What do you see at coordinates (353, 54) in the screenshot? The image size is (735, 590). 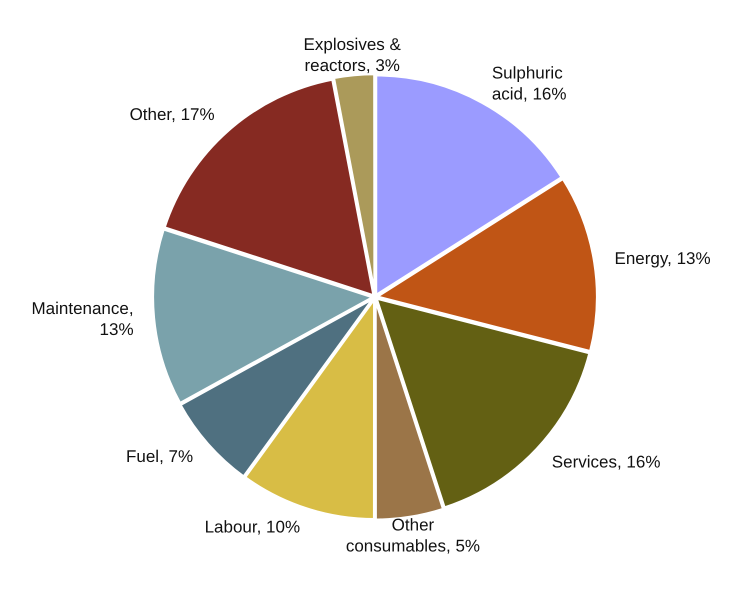 I see `slice-label: Explosives & reactors, 3%` at bounding box center [353, 54].